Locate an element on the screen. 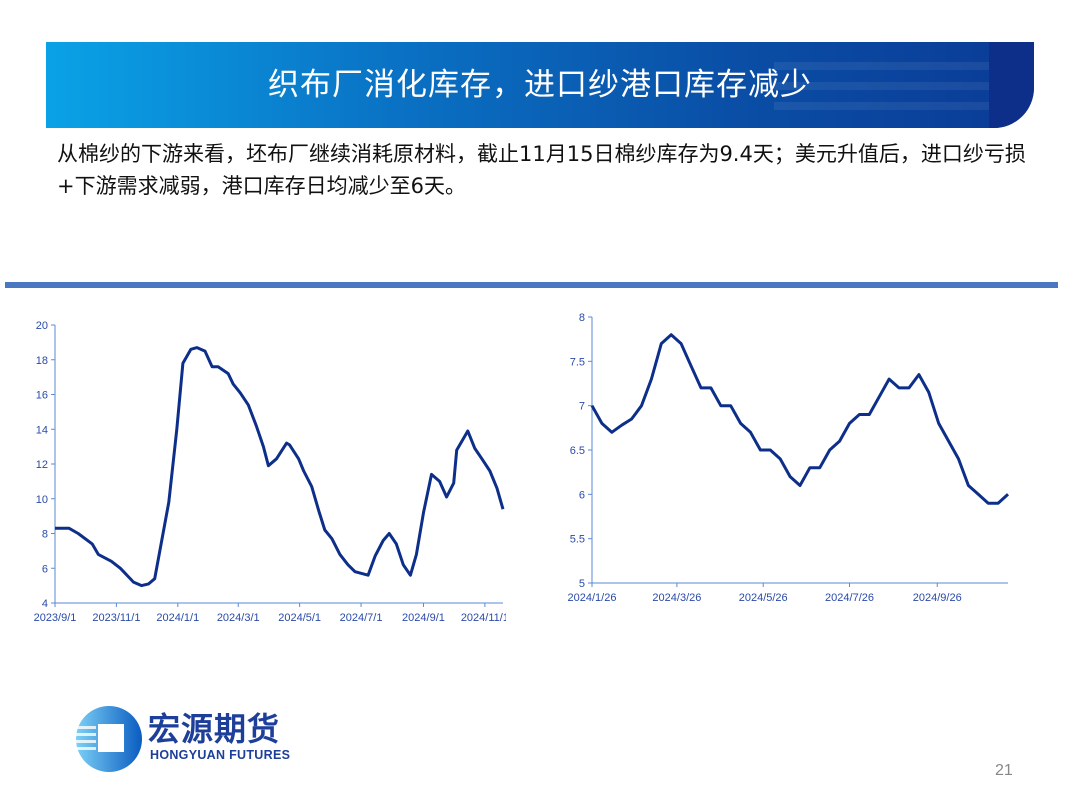  page-number: 21 is located at coordinates (1004, 770).